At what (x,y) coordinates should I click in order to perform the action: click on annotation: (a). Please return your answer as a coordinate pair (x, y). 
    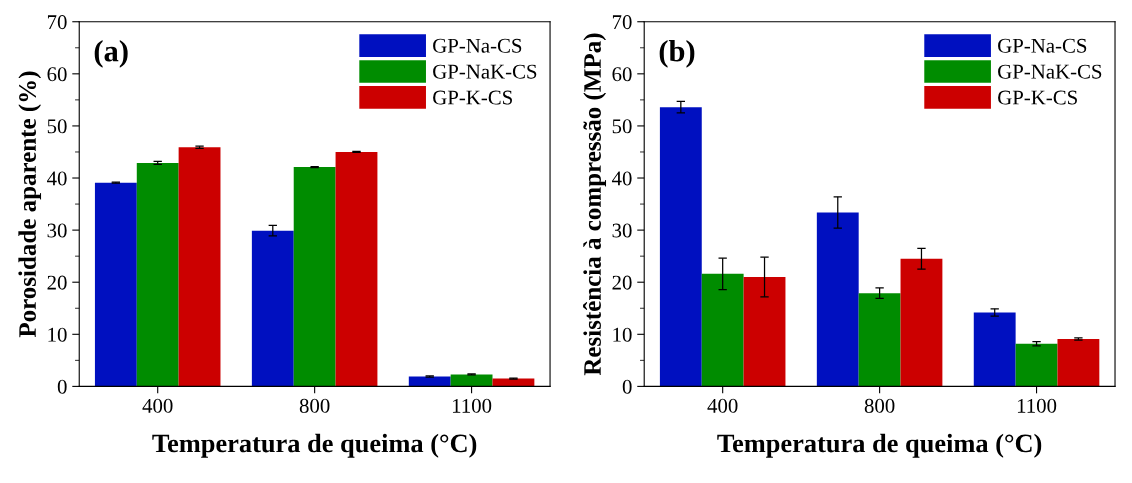
    Looking at the image, I should click on (111, 53).